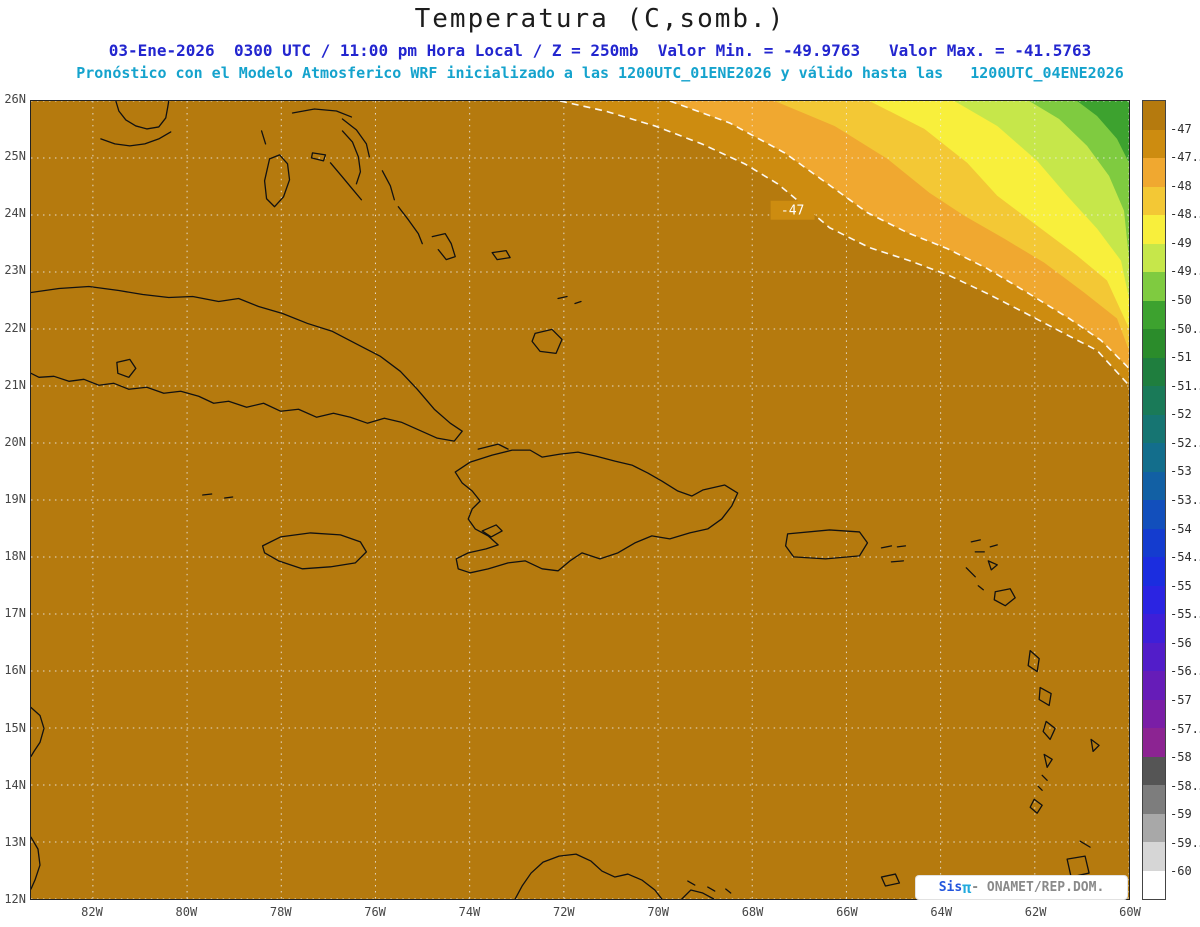  What do you see at coordinates (1185, 385) in the screenshot?
I see `colorbar-tick-label: -51.5` at bounding box center [1185, 385].